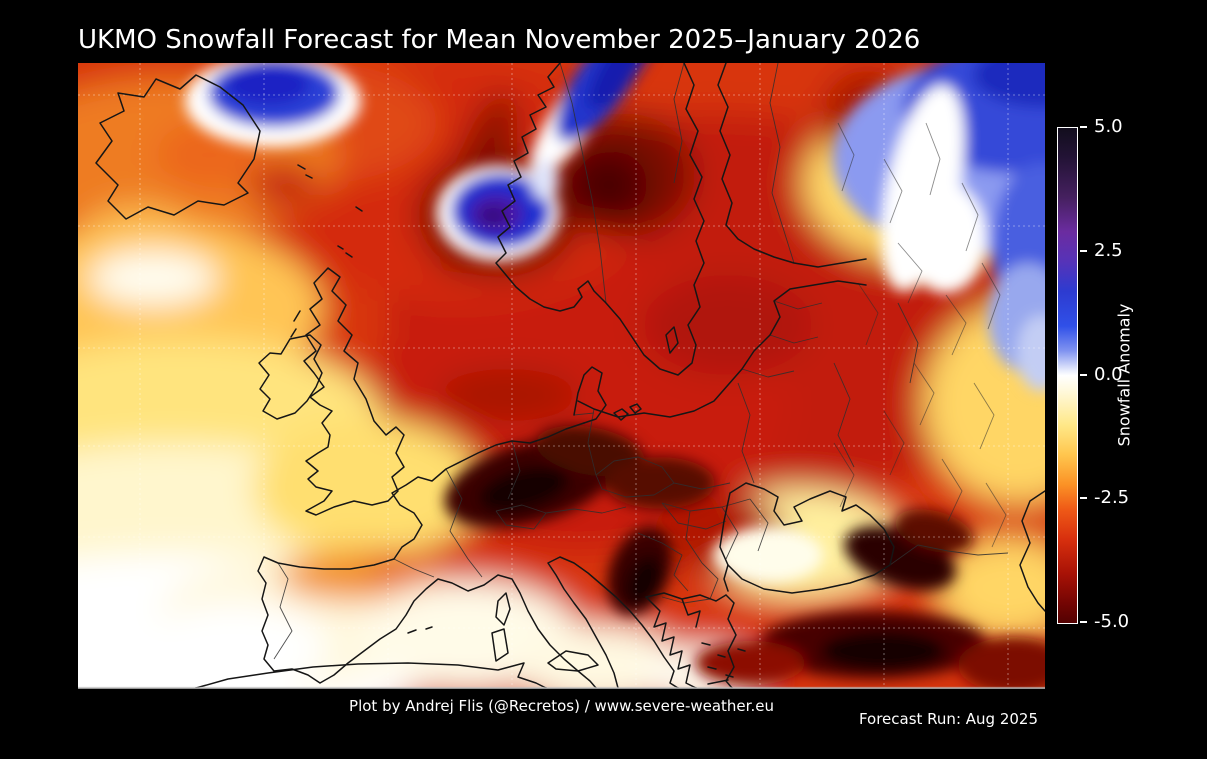 The image size is (1207, 759). Describe the element at coordinates (1124, 375) in the screenshot. I see `colorbar-axis-label: Snowfall Anomaly` at that location.